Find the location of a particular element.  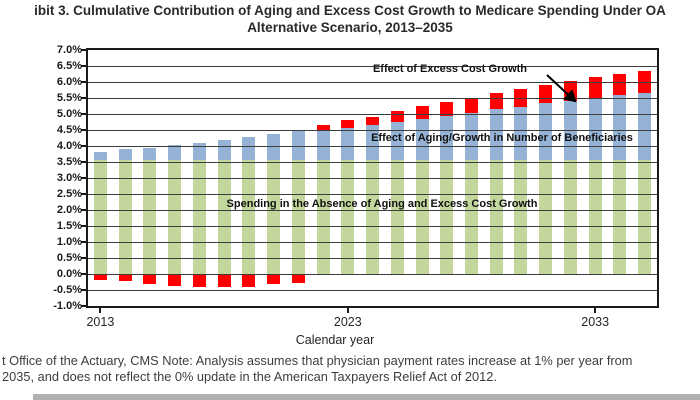

bar-base-2023 is located at coordinates (348, 217).